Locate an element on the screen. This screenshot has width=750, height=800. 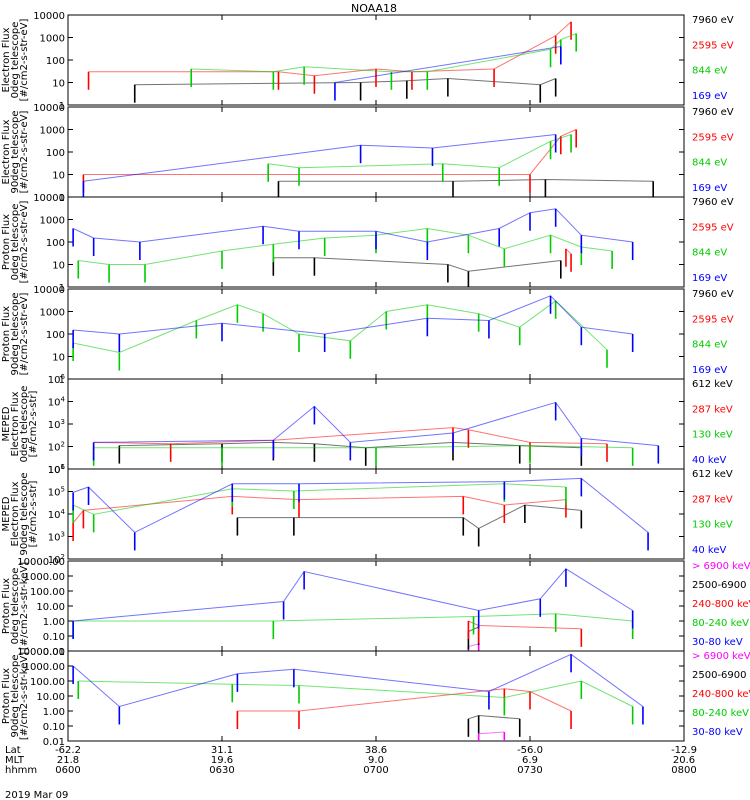
y-tick-label: 10¹ is located at coordinates (56, 469).